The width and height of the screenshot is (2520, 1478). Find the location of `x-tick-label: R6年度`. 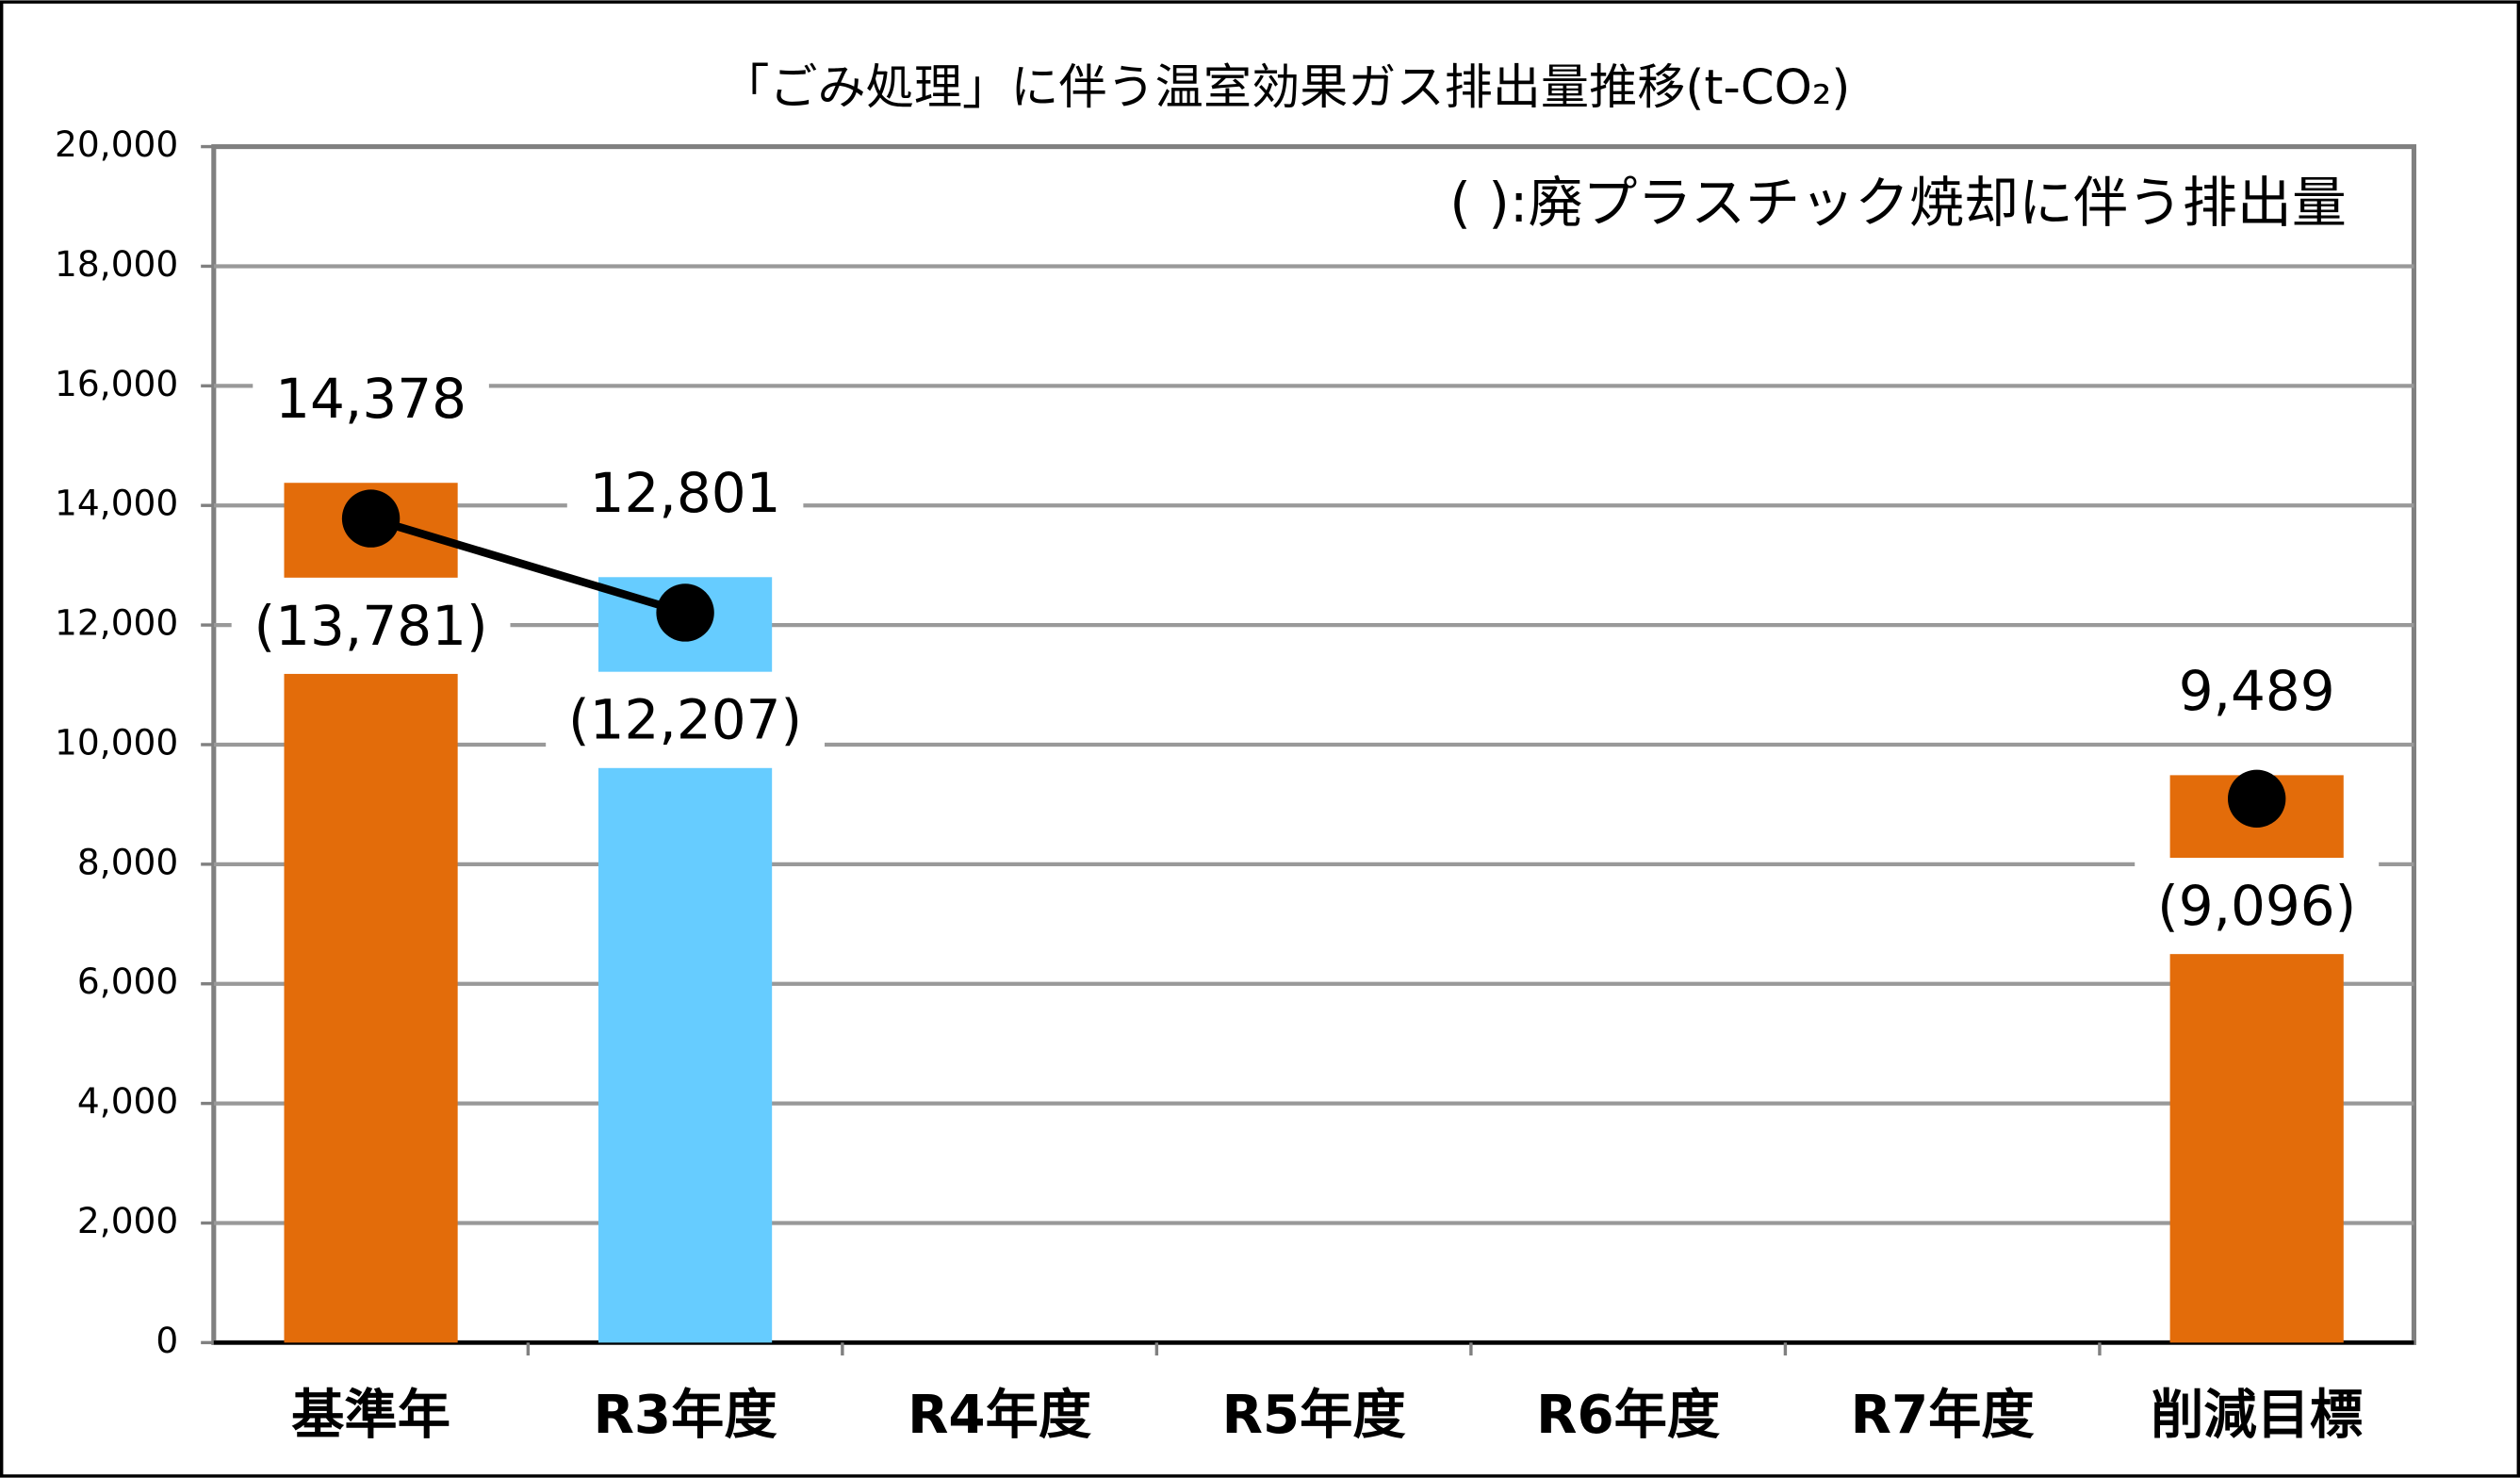

x-tick-label: R6年度 is located at coordinates (1628, 1415).